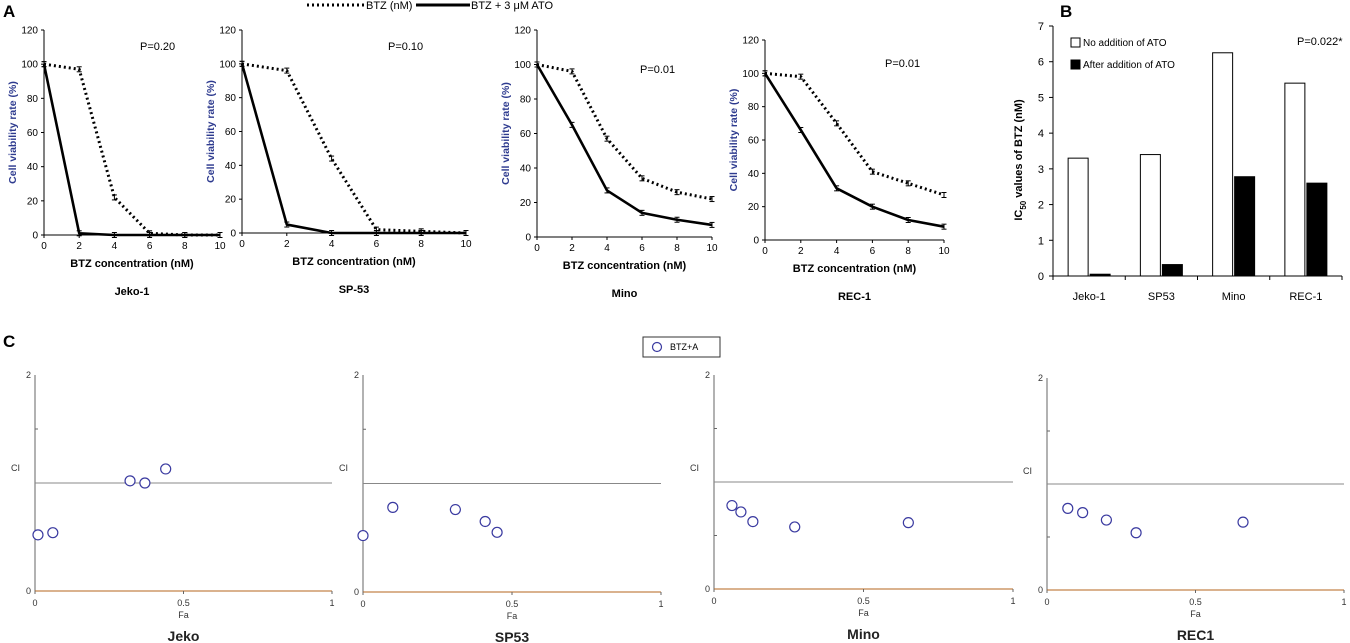  Describe the element at coordinates (1172, 270) in the screenshot. I see `bar-after-ato-sp53` at that location.